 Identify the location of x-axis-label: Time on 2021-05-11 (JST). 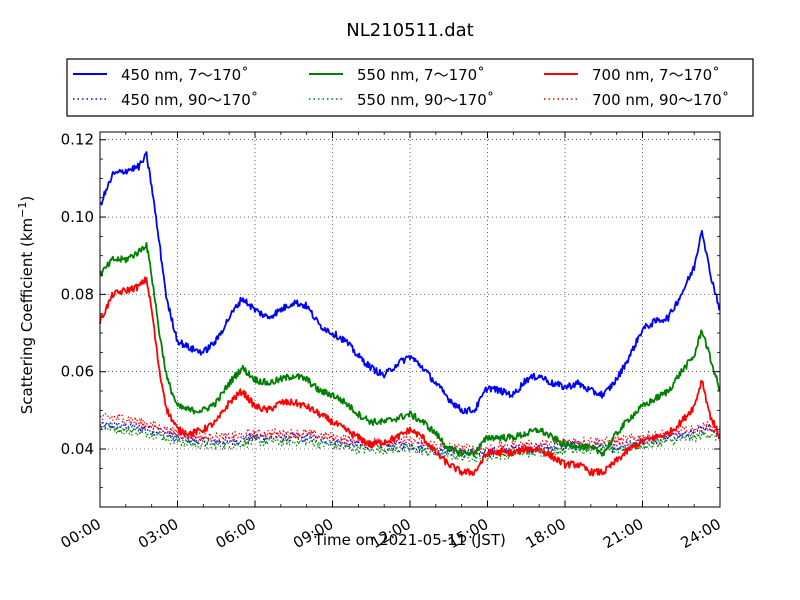
(409, 540).